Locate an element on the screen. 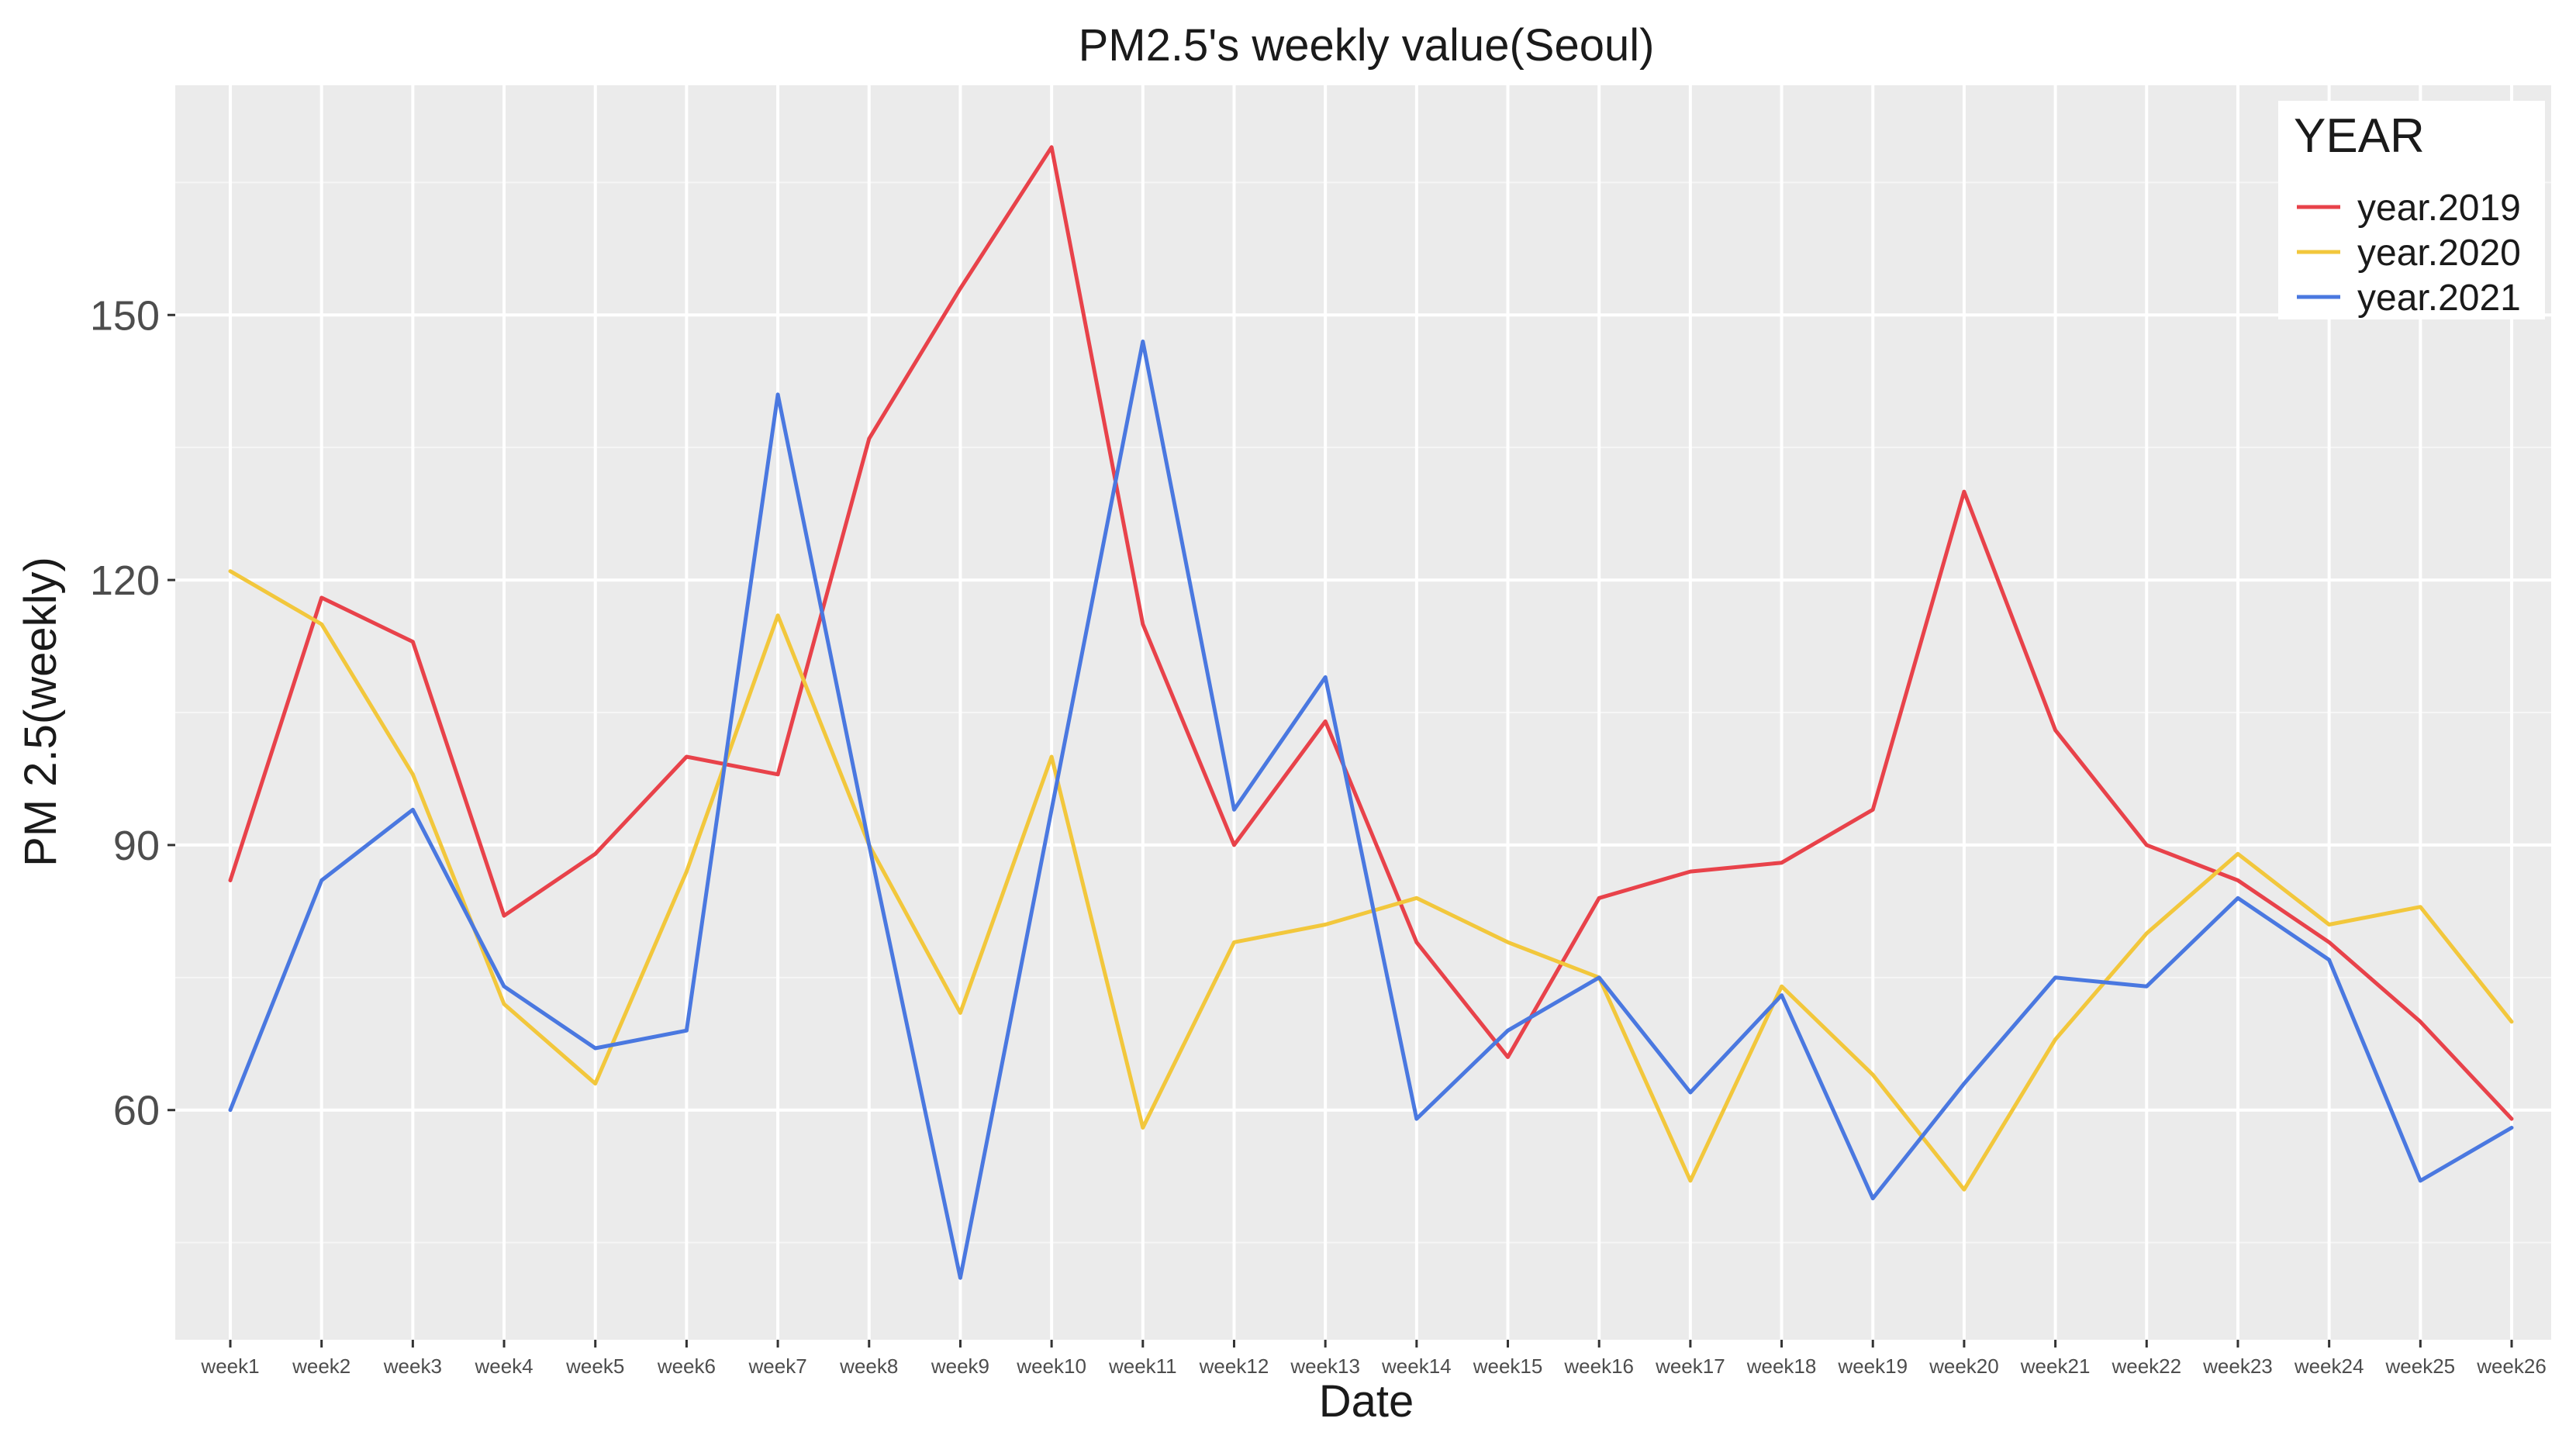 This screenshot has width=2576, height=1439. x-tick-label: week9 is located at coordinates (960, 1366).